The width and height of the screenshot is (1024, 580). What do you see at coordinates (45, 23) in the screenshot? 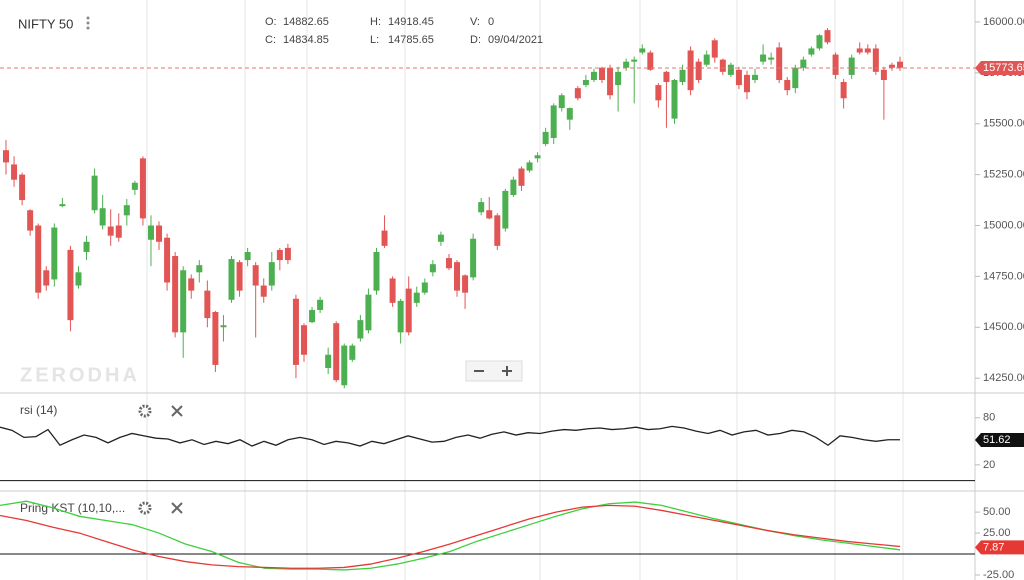
I see `instrument-title: NIFTY 50` at bounding box center [45, 23].